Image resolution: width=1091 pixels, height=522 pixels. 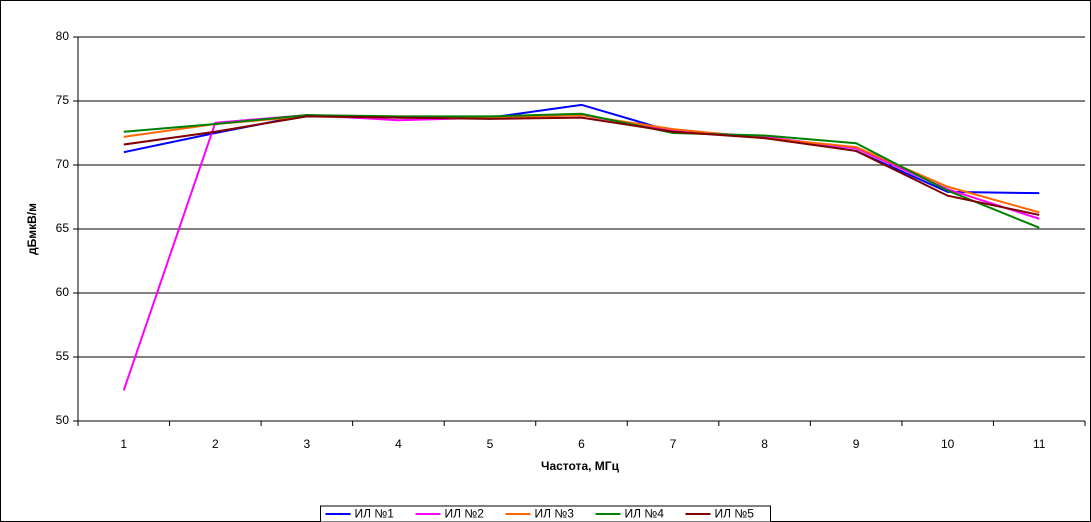 I want to click on x-tick-label: 4, so click(x=398, y=444).